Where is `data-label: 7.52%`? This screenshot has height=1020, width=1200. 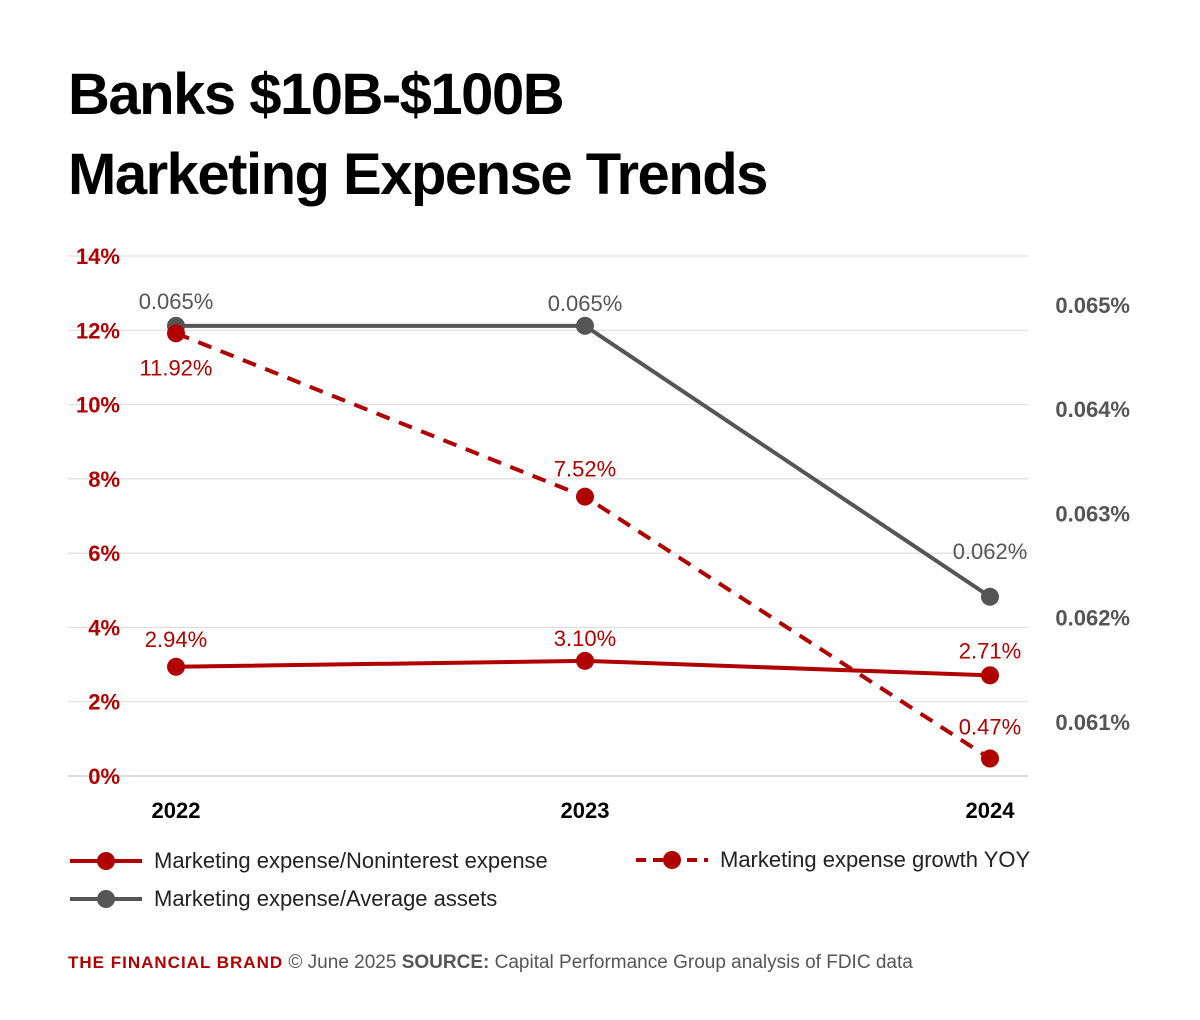 data-label: 7.52% is located at coordinates (585, 469).